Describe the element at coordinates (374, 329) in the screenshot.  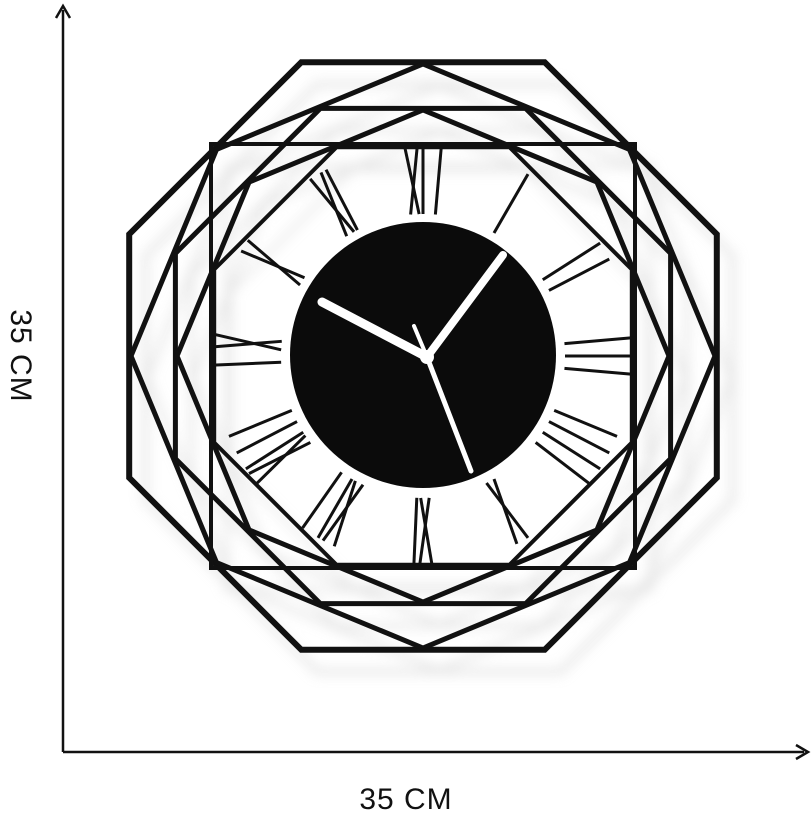
I see `hour-hand` at that location.